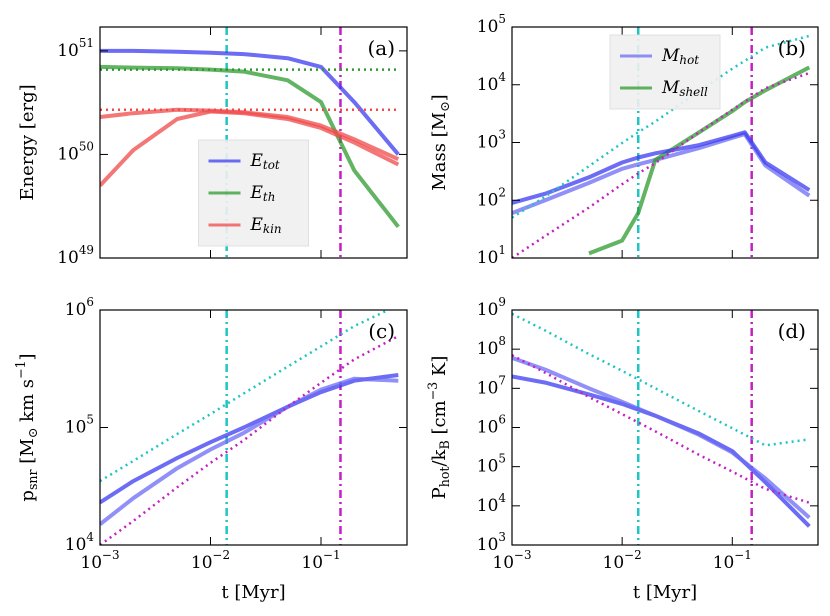  What do you see at coordinates (381, 331) in the screenshot?
I see `panel-label: (c)` at bounding box center [381, 331].